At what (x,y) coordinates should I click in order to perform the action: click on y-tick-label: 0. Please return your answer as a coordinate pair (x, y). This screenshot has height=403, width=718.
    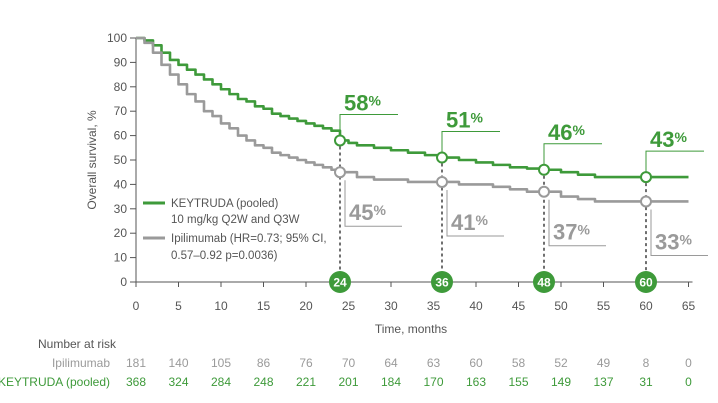
    Looking at the image, I should click on (123, 282).